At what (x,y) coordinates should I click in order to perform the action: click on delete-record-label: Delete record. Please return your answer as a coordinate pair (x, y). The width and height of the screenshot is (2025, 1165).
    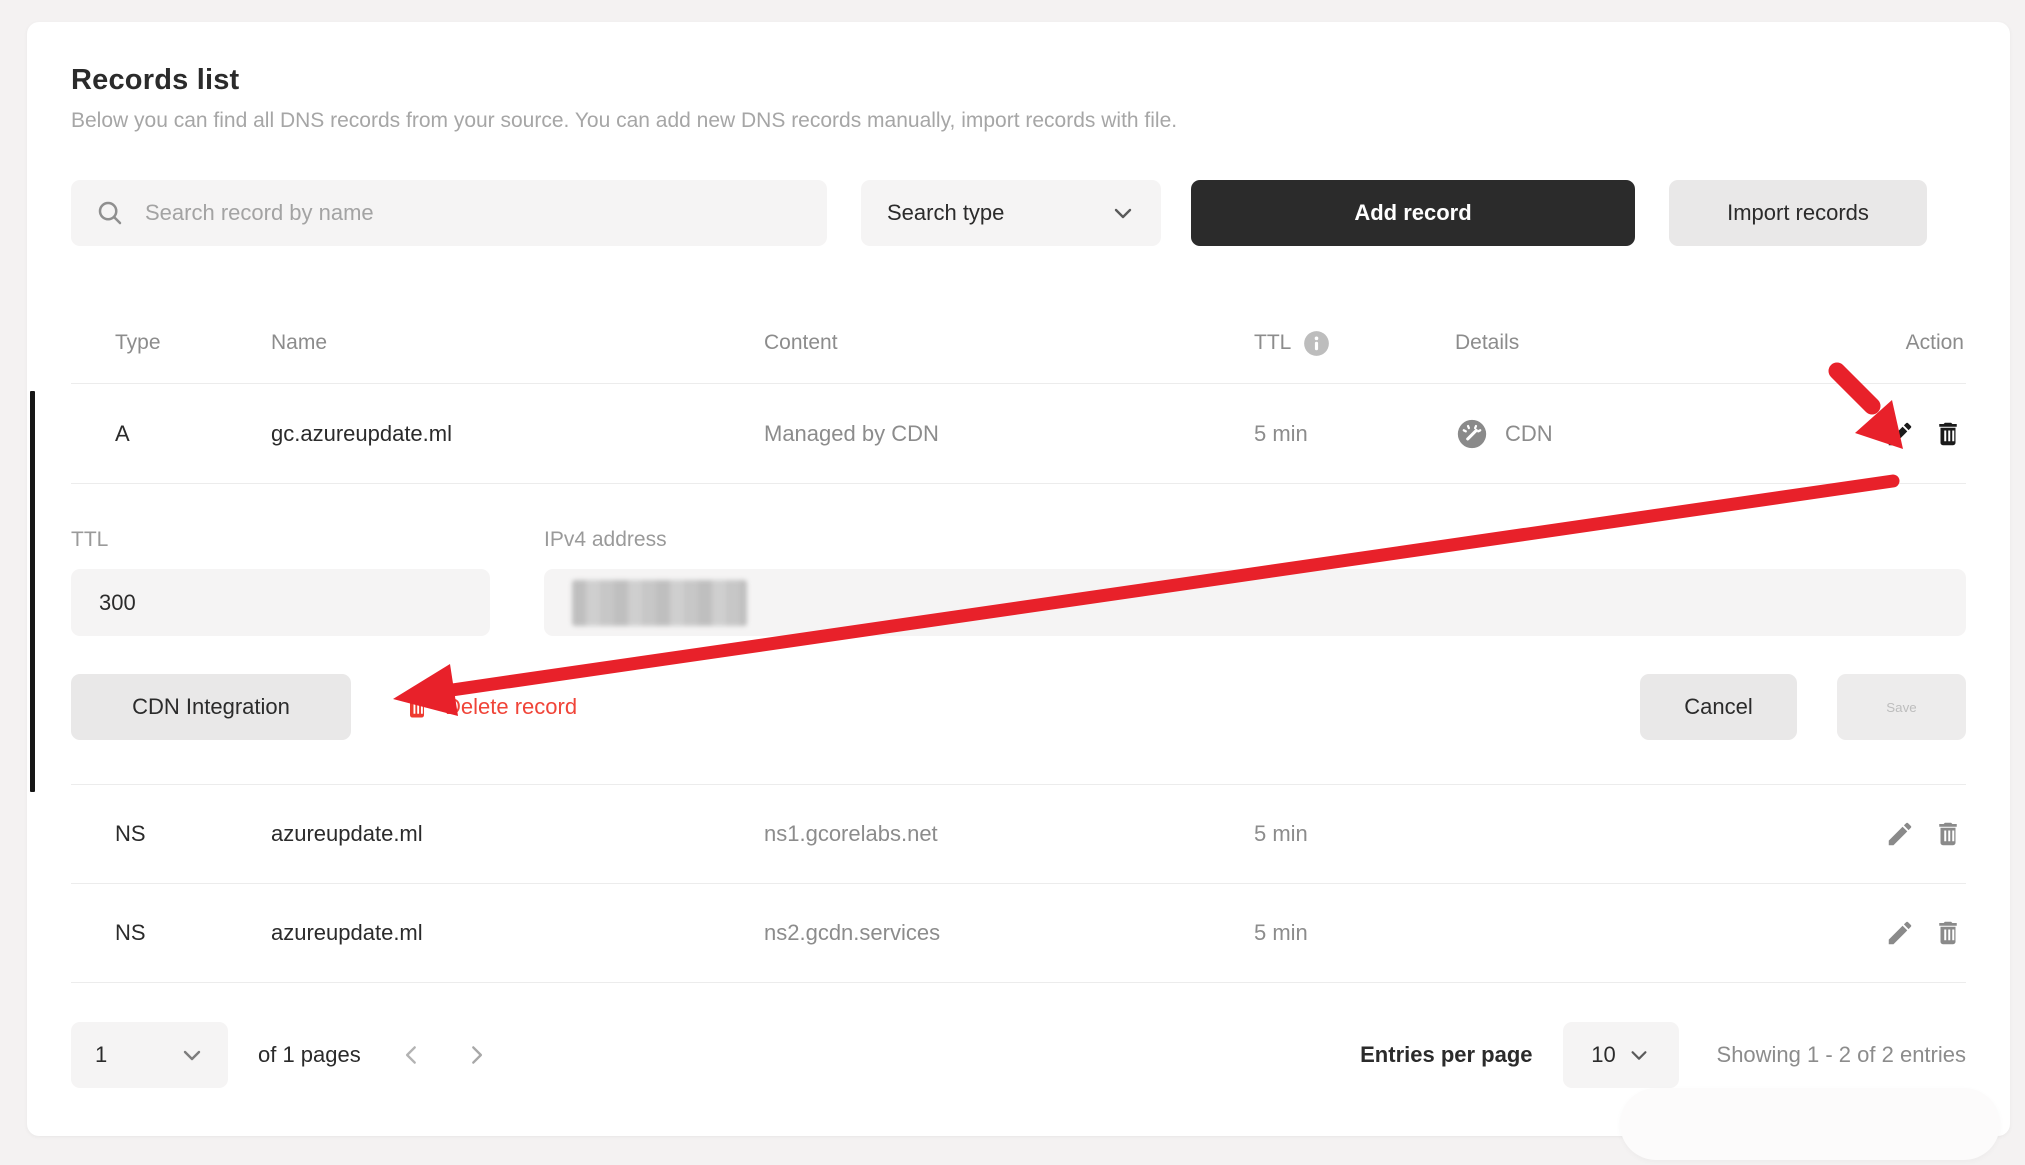
    Looking at the image, I should click on (511, 706).